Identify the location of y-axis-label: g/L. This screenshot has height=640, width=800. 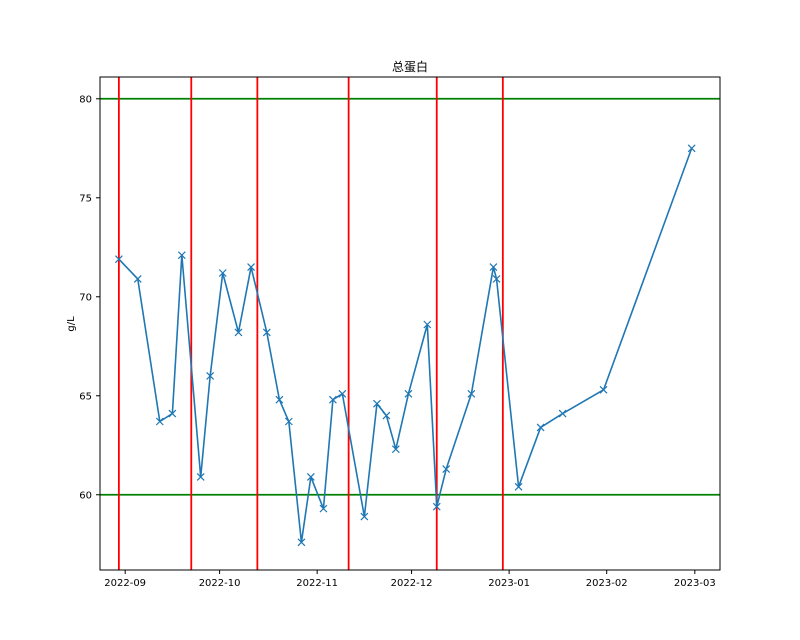
(71, 324).